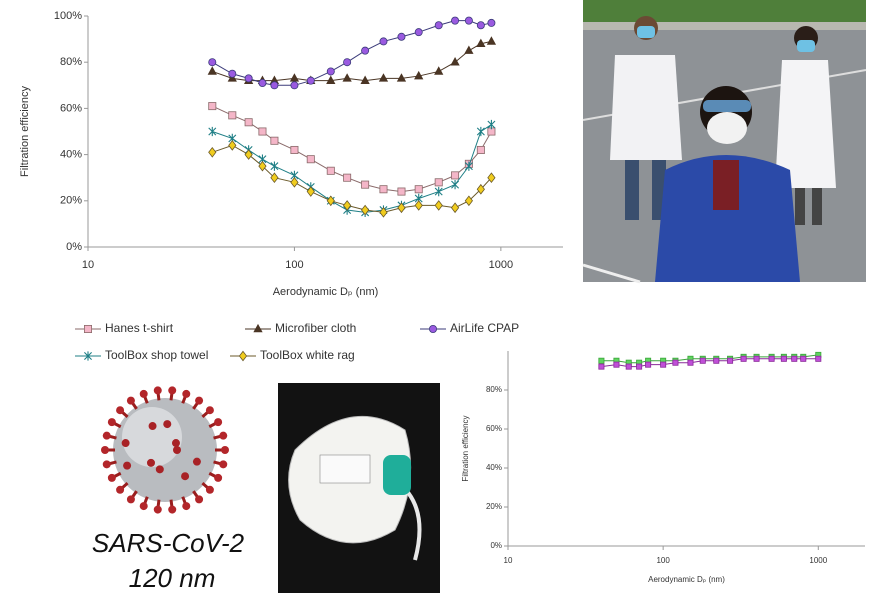  Describe the element at coordinates (686, 579) in the screenshot. I see `x-axis-label: Aerodynamic Dₚ (nm)` at that location.